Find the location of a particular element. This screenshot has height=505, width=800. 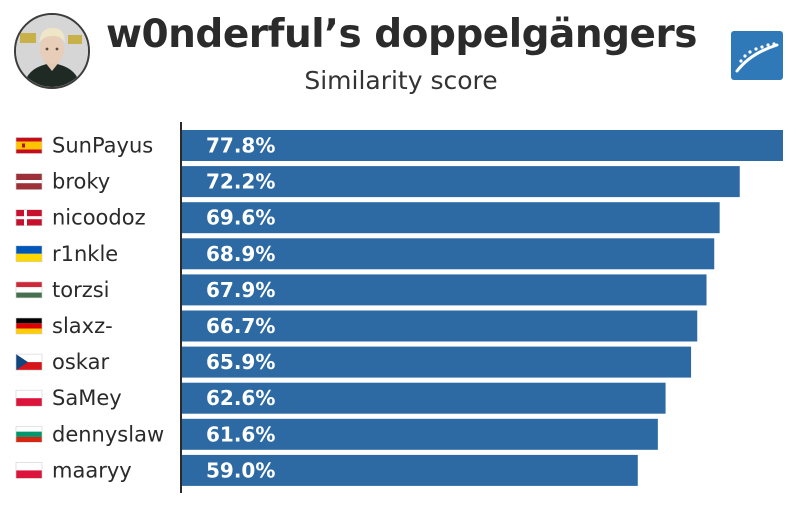

category-label: torzsi is located at coordinates (81, 290).